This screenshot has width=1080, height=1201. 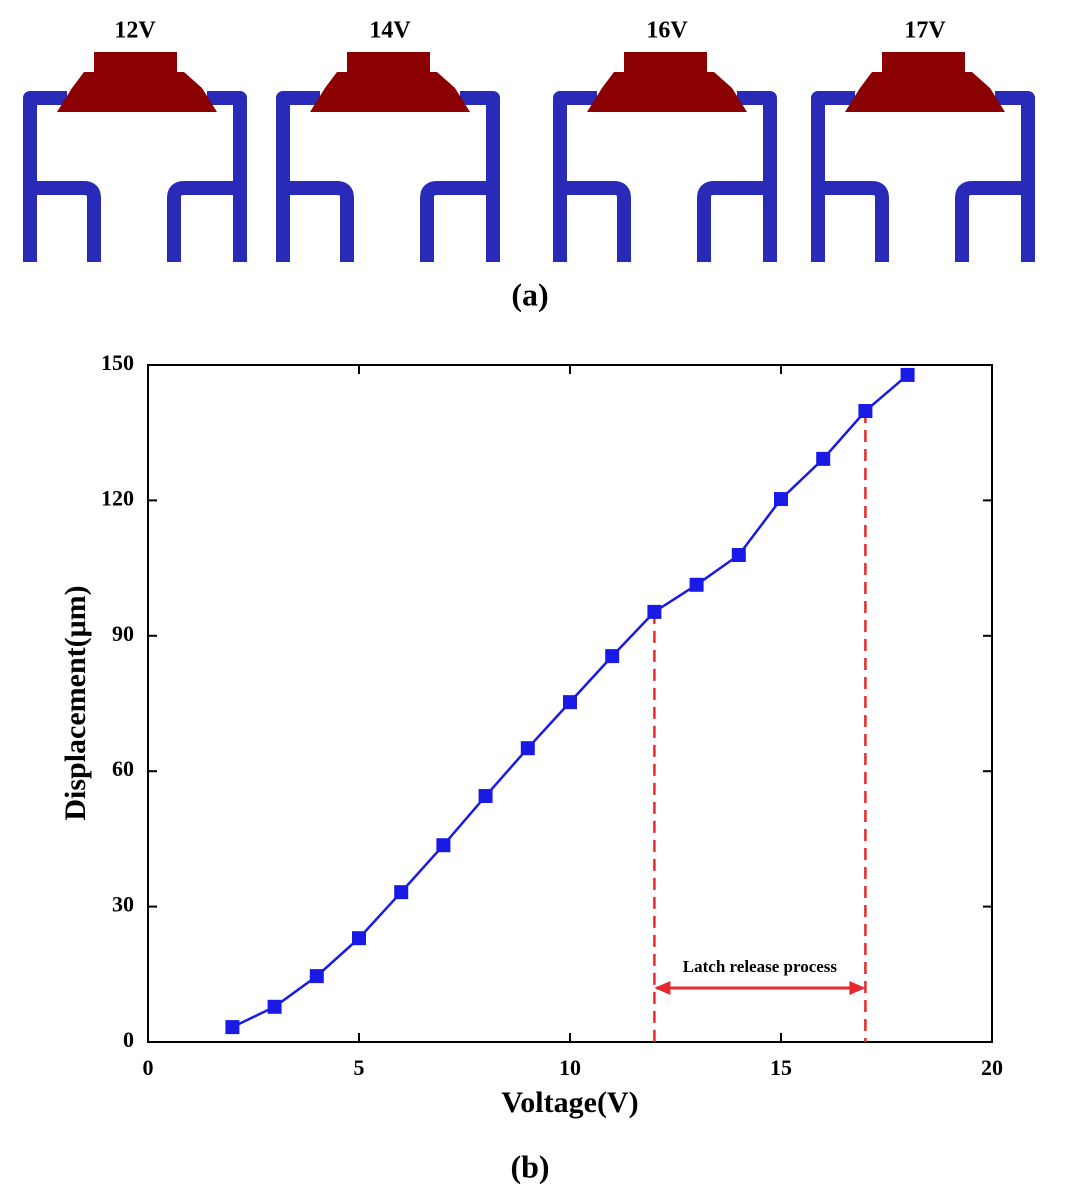 What do you see at coordinates (117, 497) in the screenshot?
I see `y-tick-label: 120` at bounding box center [117, 497].